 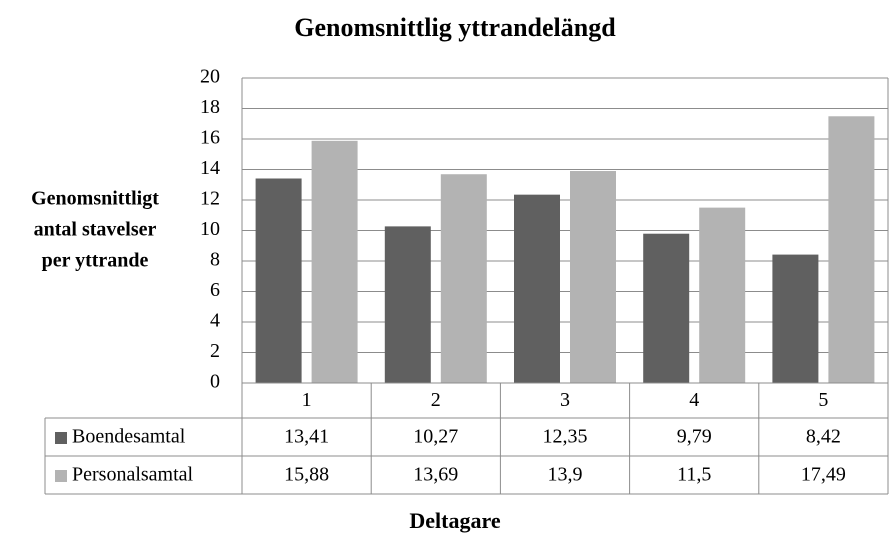 What do you see at coordinates (455, 27) in the screenshot?
I see `chart-title: Genomsnittlig yttrandelängd` at bounding box center [455, 27].